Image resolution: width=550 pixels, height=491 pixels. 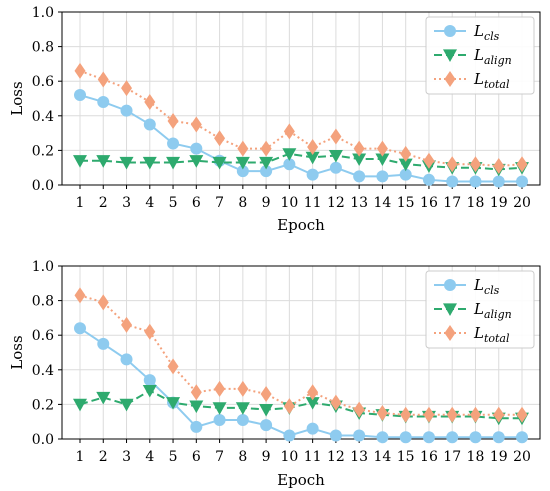 I want to click on y-tick-label: 0.6, so click(x=43, y=82).